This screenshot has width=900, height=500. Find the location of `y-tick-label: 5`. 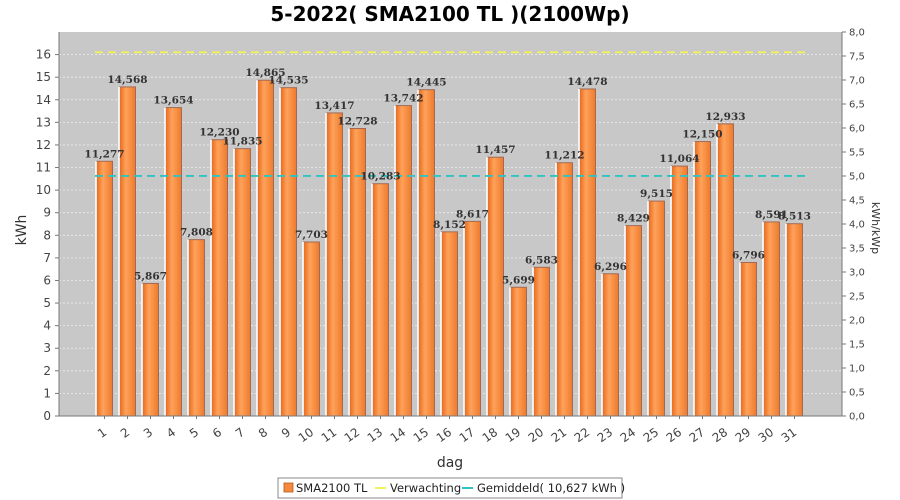

y-tick-label: 5 is located at coordinates (47, 303).